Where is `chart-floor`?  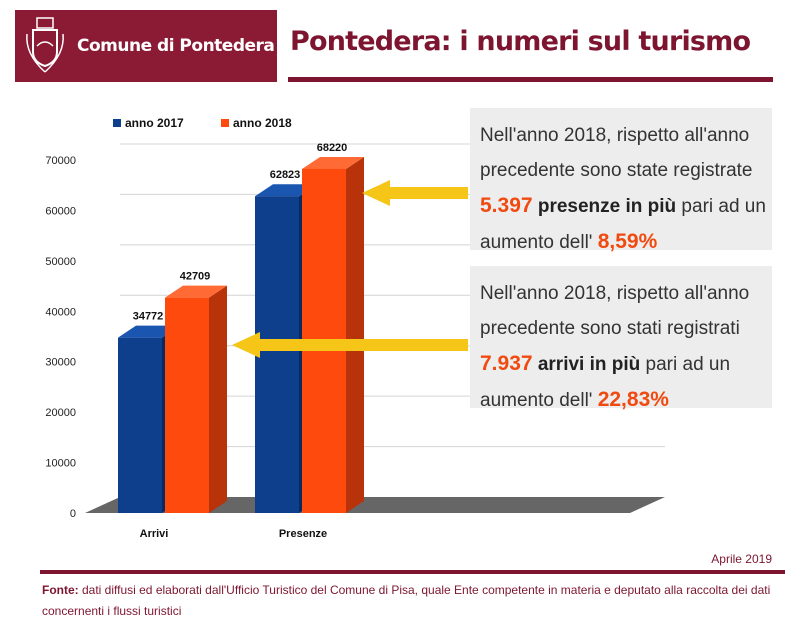 chart-floor is located at coordinates (375, 505).